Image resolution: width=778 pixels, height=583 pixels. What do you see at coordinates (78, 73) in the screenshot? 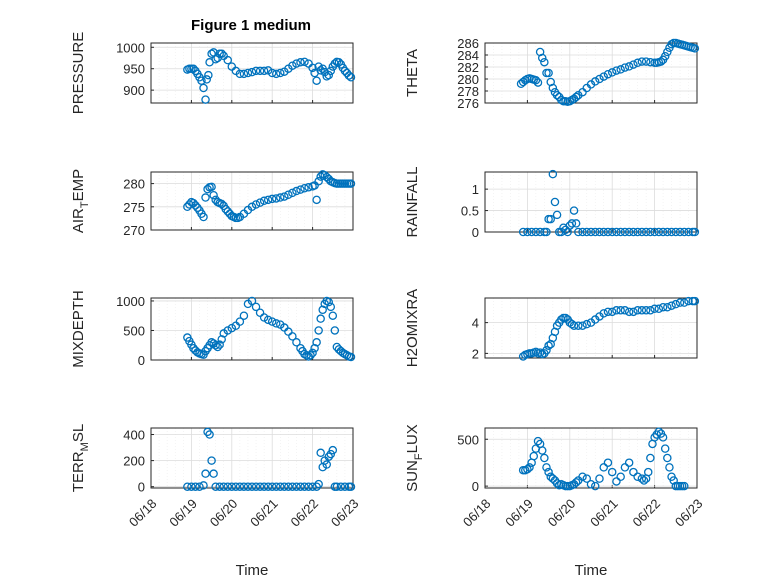
I see `y-axis-label: PRESSURE` at bounding box center [78, 73].